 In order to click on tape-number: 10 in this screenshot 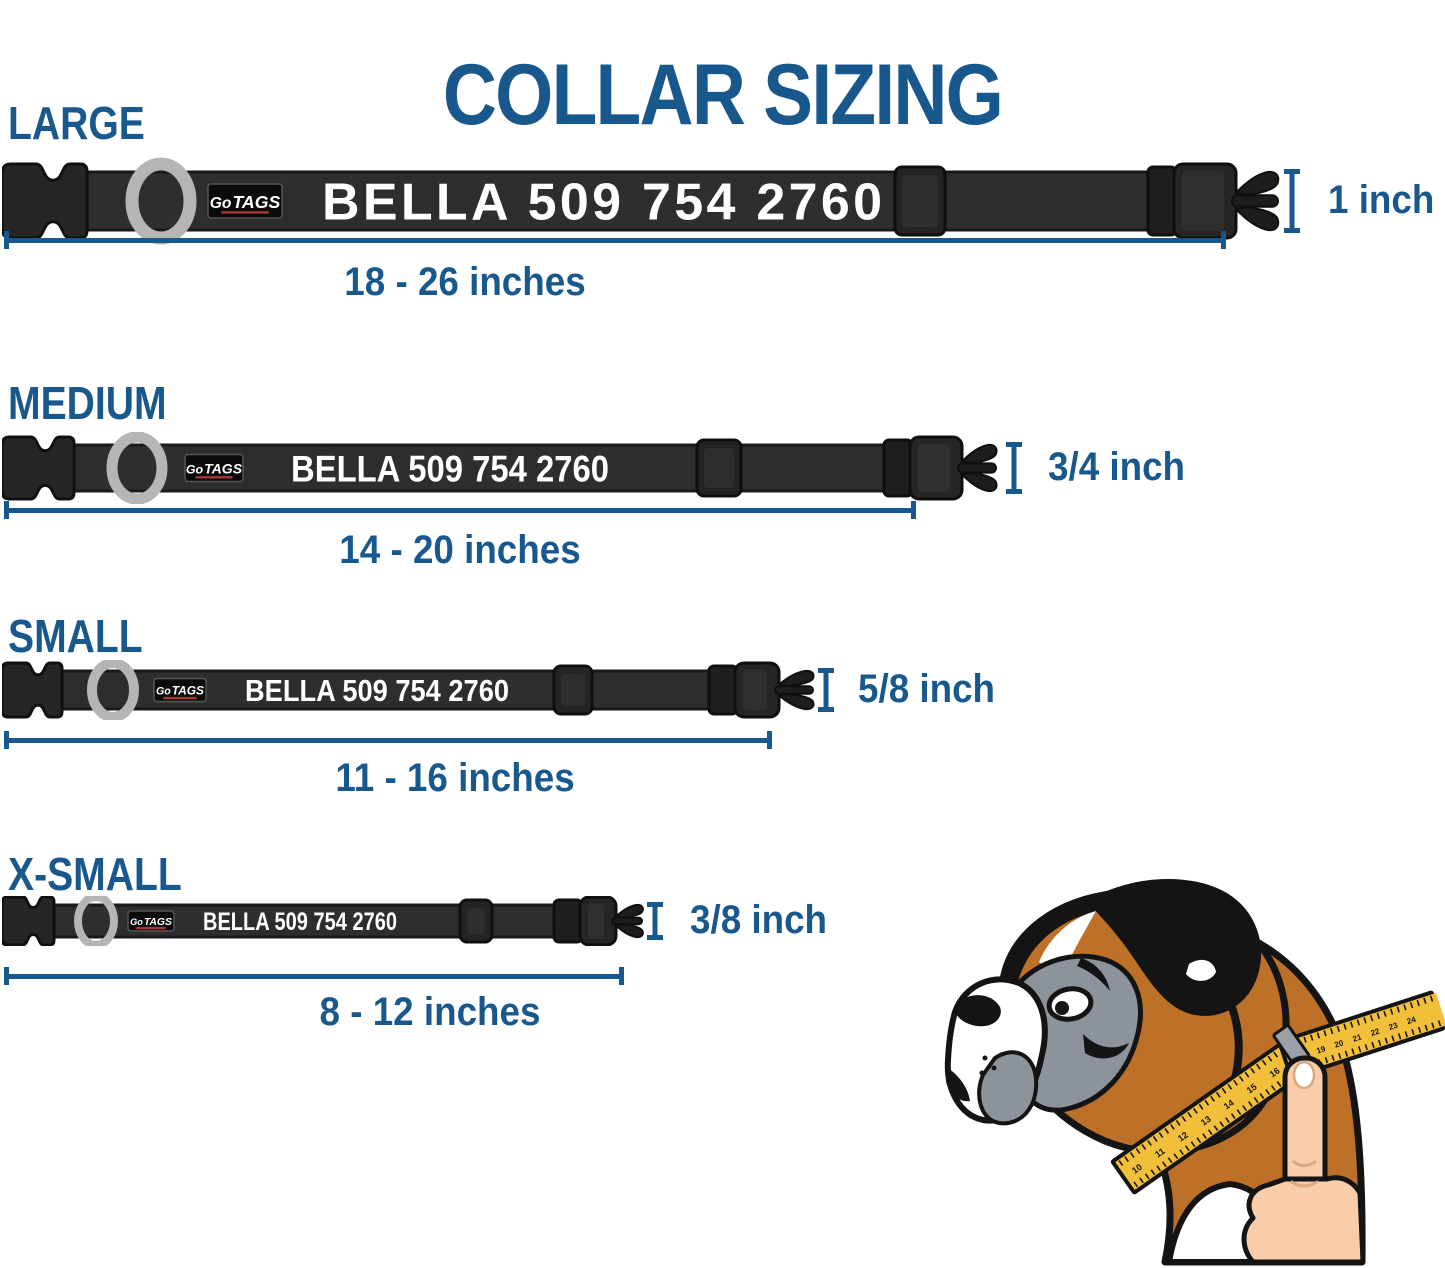, I will do `click(1137, 1169)`.